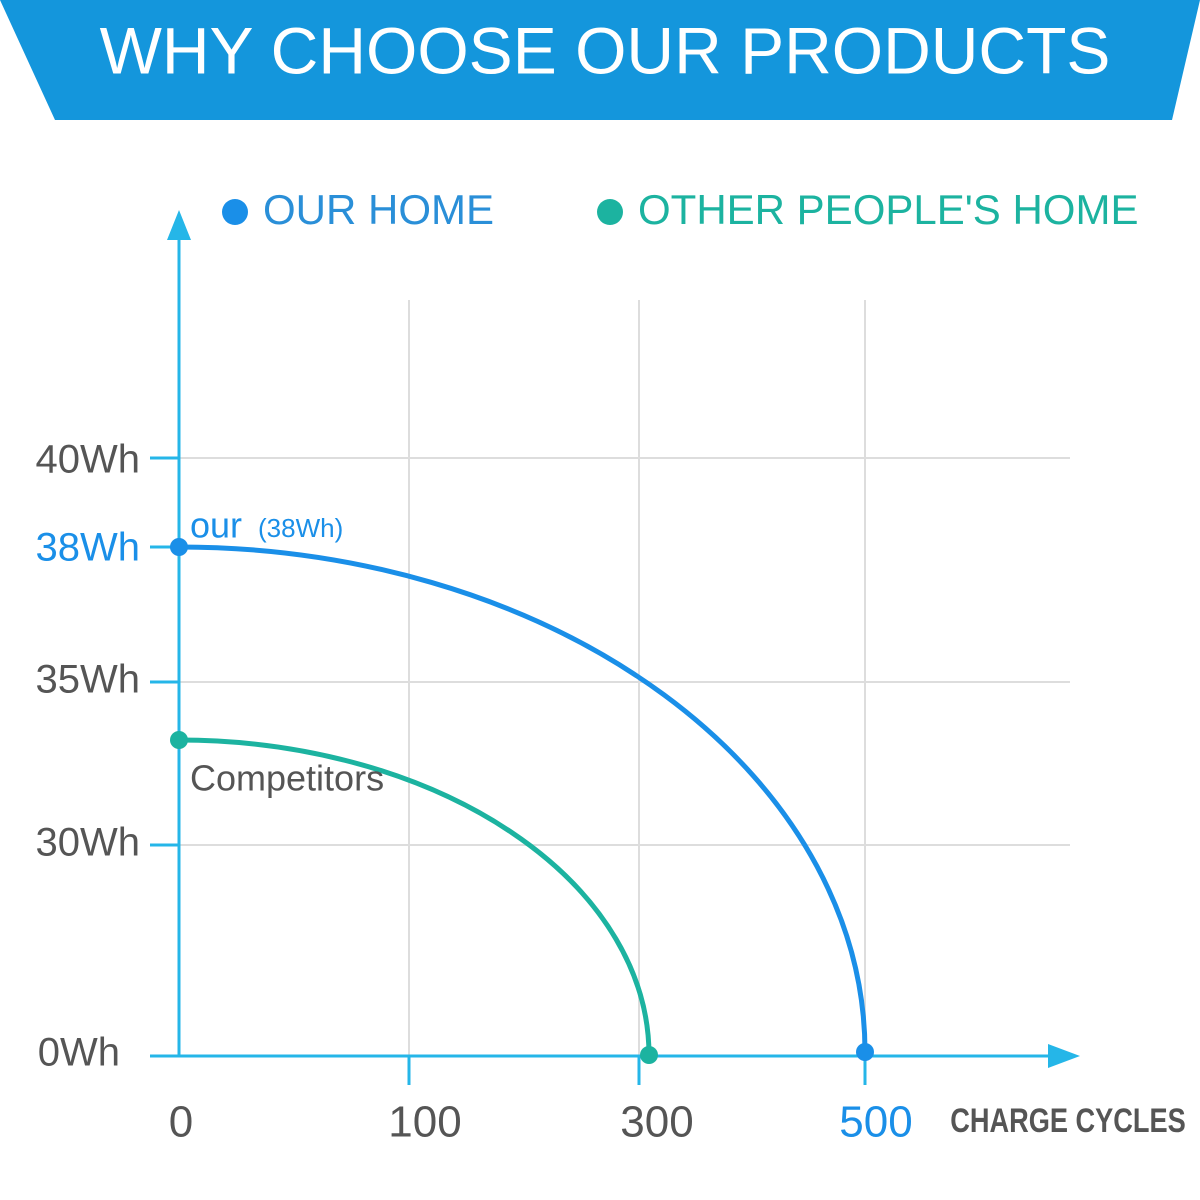 Image resolution: width=1200 pixels, height=1200 pixels. Describe the element at coordinates (88, 843) in the screenshot. I see `y-tick-label: 30Wh` at that location.